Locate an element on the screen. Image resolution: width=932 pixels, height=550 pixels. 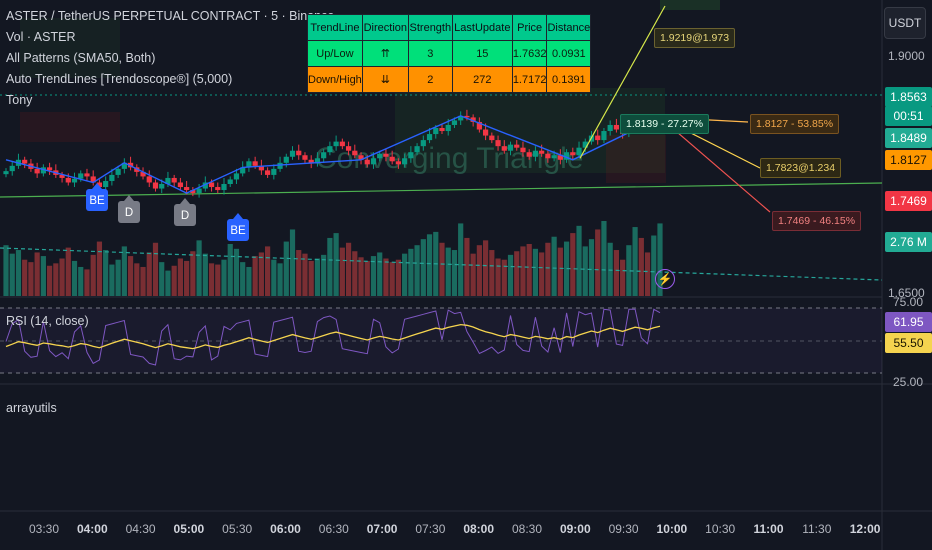
indicator-auto-trendlines: Auto TrendLines [Trendoscope®] (5,000) is located at coordinates (119, 79).